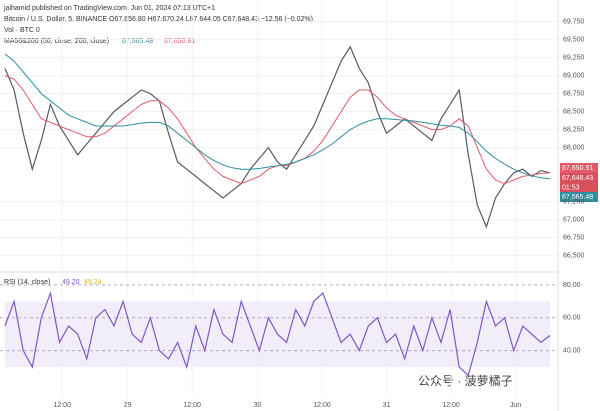 Image resolution: width=600 pixels, height=411 pixels. I want to click on y-tick-label: 67,000, so click(574, 219).